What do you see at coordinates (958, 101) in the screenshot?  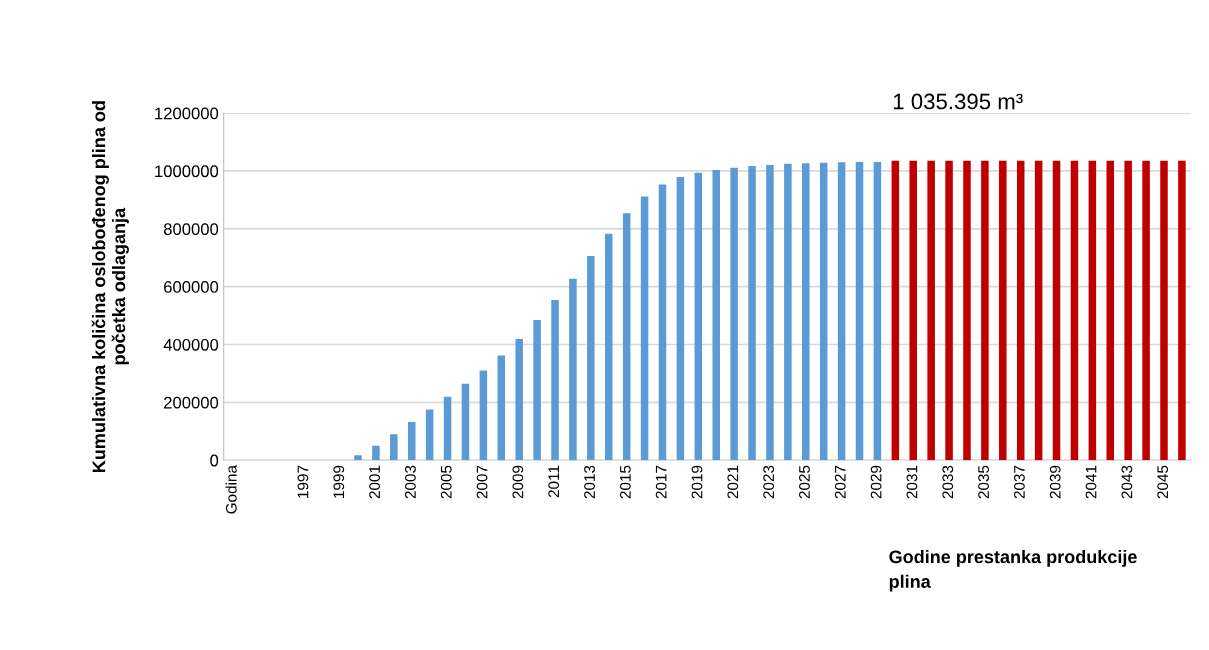 I see `text: 1 035.395 m³` at bounding box center [958, 101].